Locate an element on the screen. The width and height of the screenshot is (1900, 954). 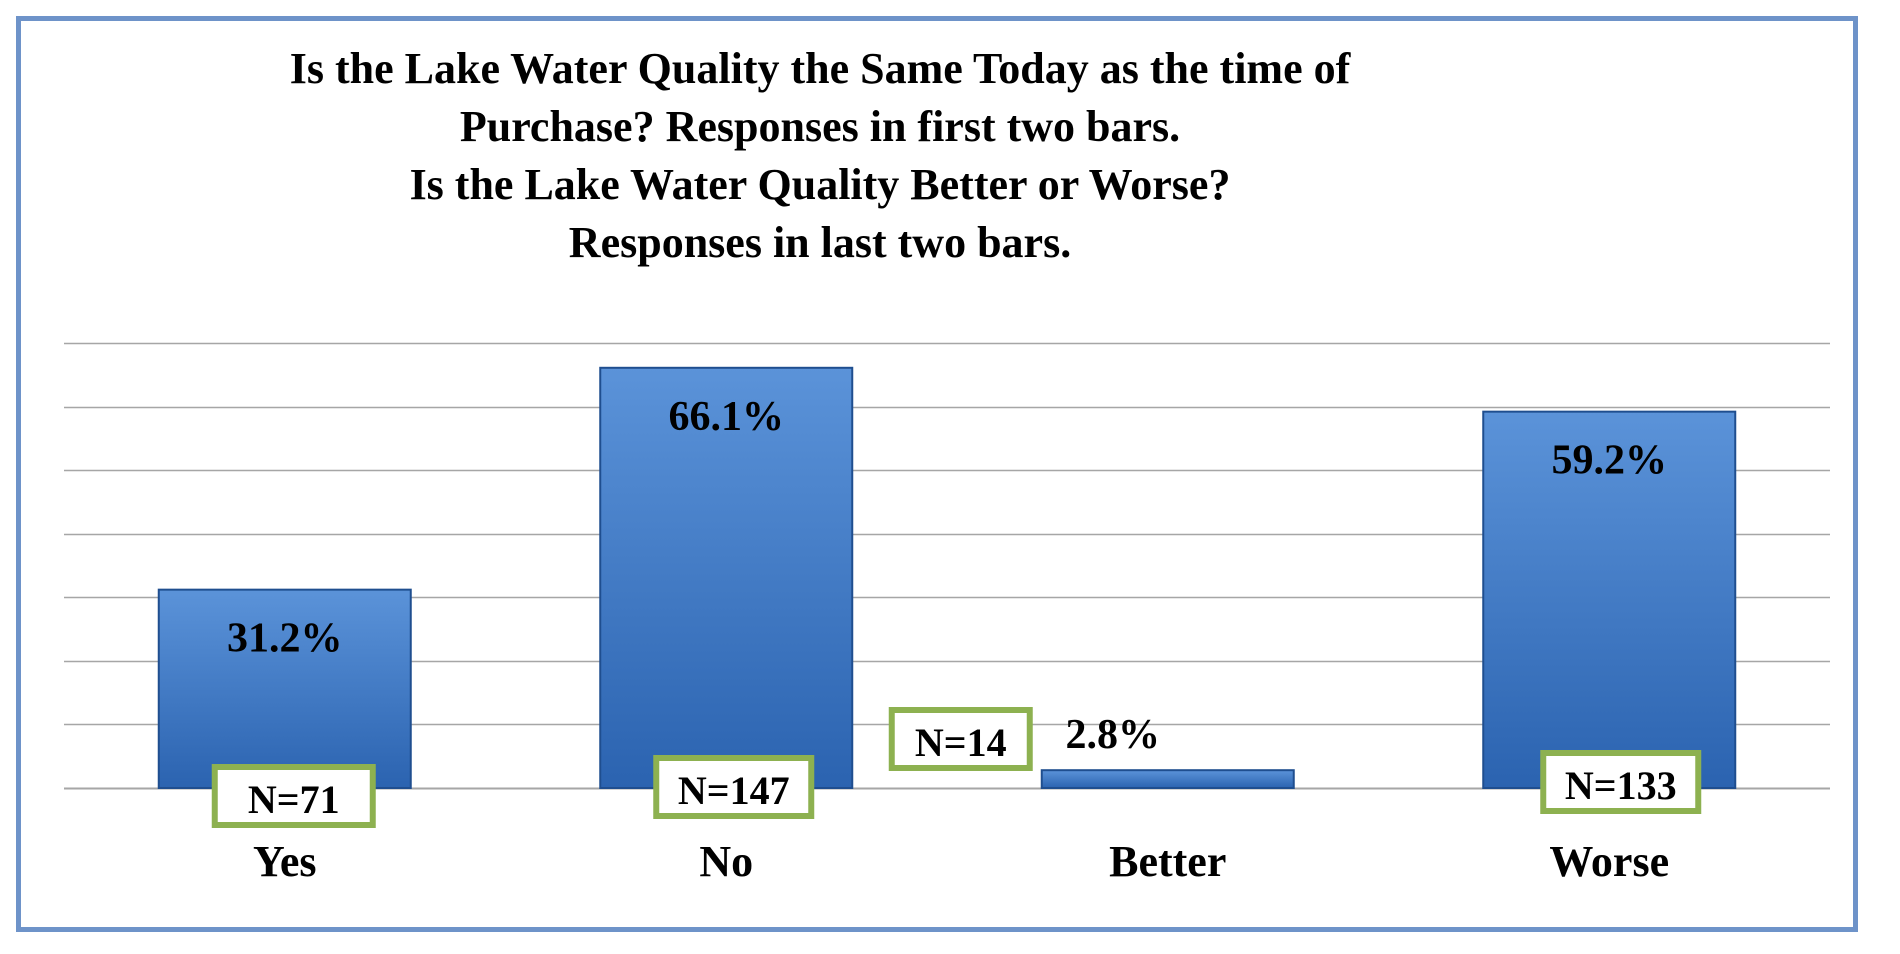
n-box-yes is located at coordinates (293, 796).